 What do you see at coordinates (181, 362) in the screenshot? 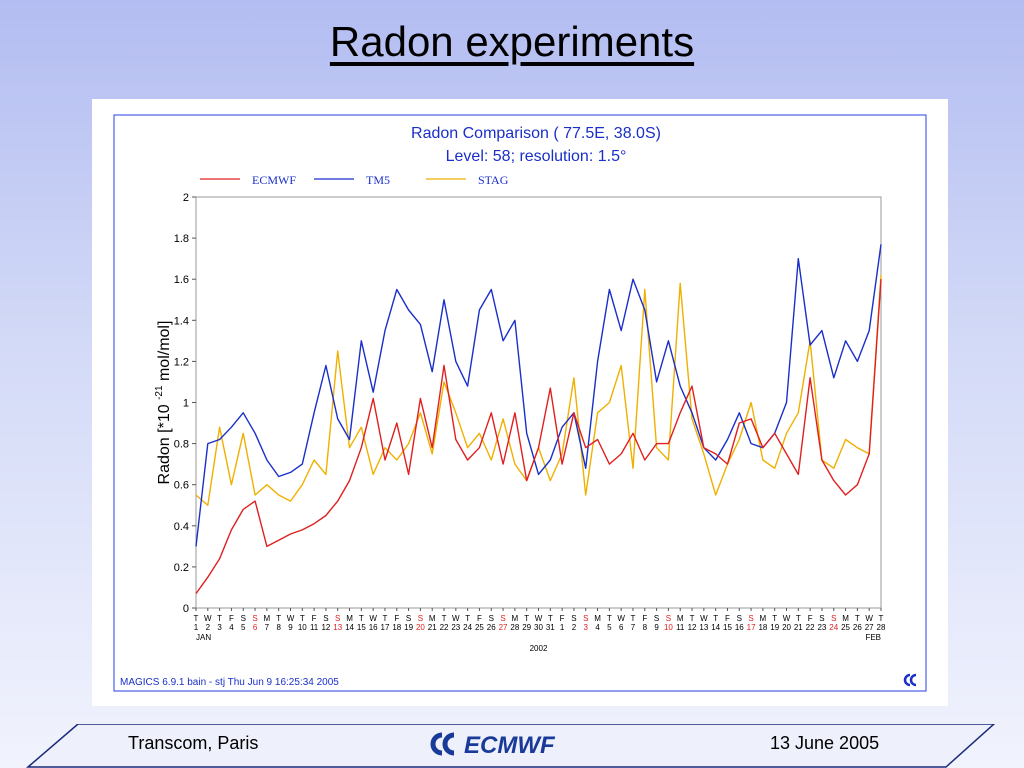
I see `y-tick-label: 1.2` at bounding box center [181, 362].